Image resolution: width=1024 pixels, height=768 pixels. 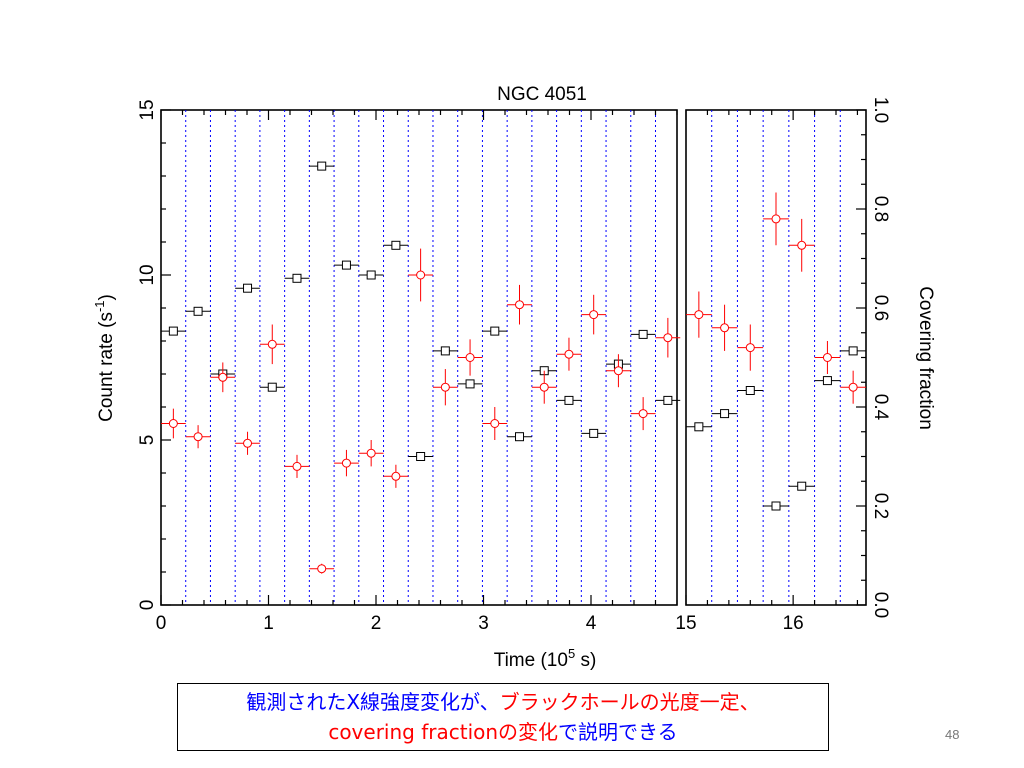 What do you see at coordinates (880, 605) in the screenshot?
I see `y-tick-label-right: 0.0` at bounding box center [880, 605].